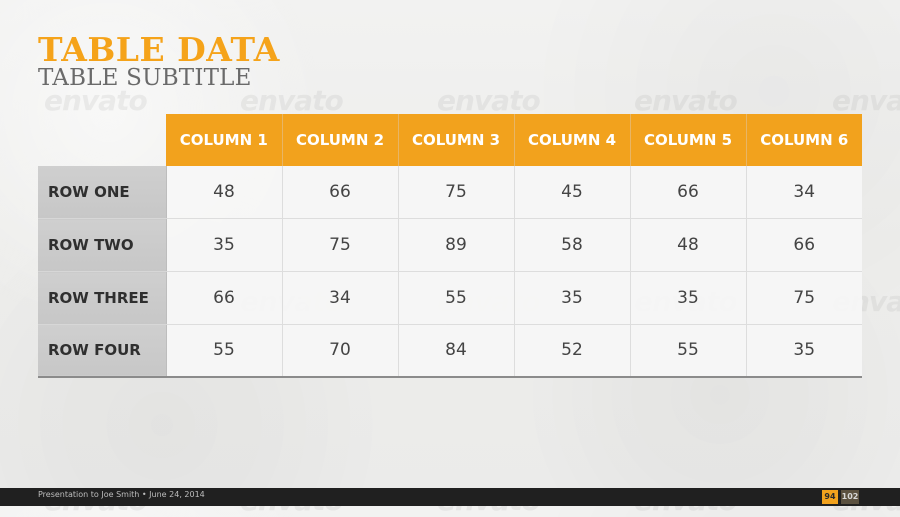 This screenshot has height=517, width=900. I want to click on table-row: ROW THREE 66 34 55 35 35 75, so click(450, 298).